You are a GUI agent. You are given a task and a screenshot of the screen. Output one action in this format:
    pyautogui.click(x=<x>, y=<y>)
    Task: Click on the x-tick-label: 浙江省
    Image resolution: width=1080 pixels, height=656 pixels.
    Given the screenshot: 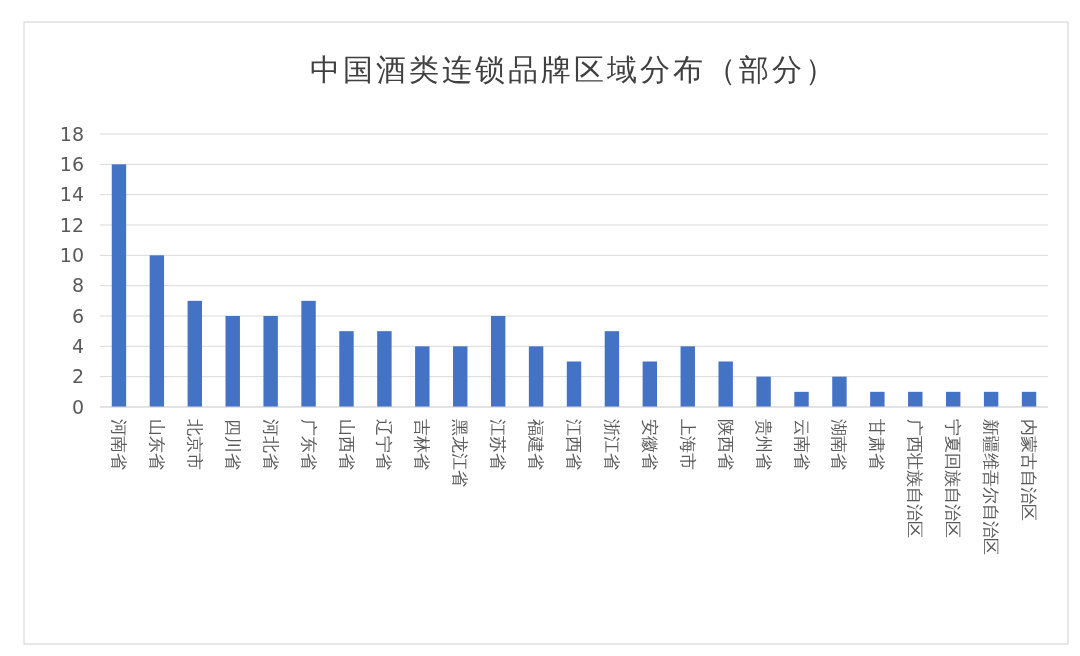 What is the action you would take?
    pyautogui.click(x=611, y=444)
    